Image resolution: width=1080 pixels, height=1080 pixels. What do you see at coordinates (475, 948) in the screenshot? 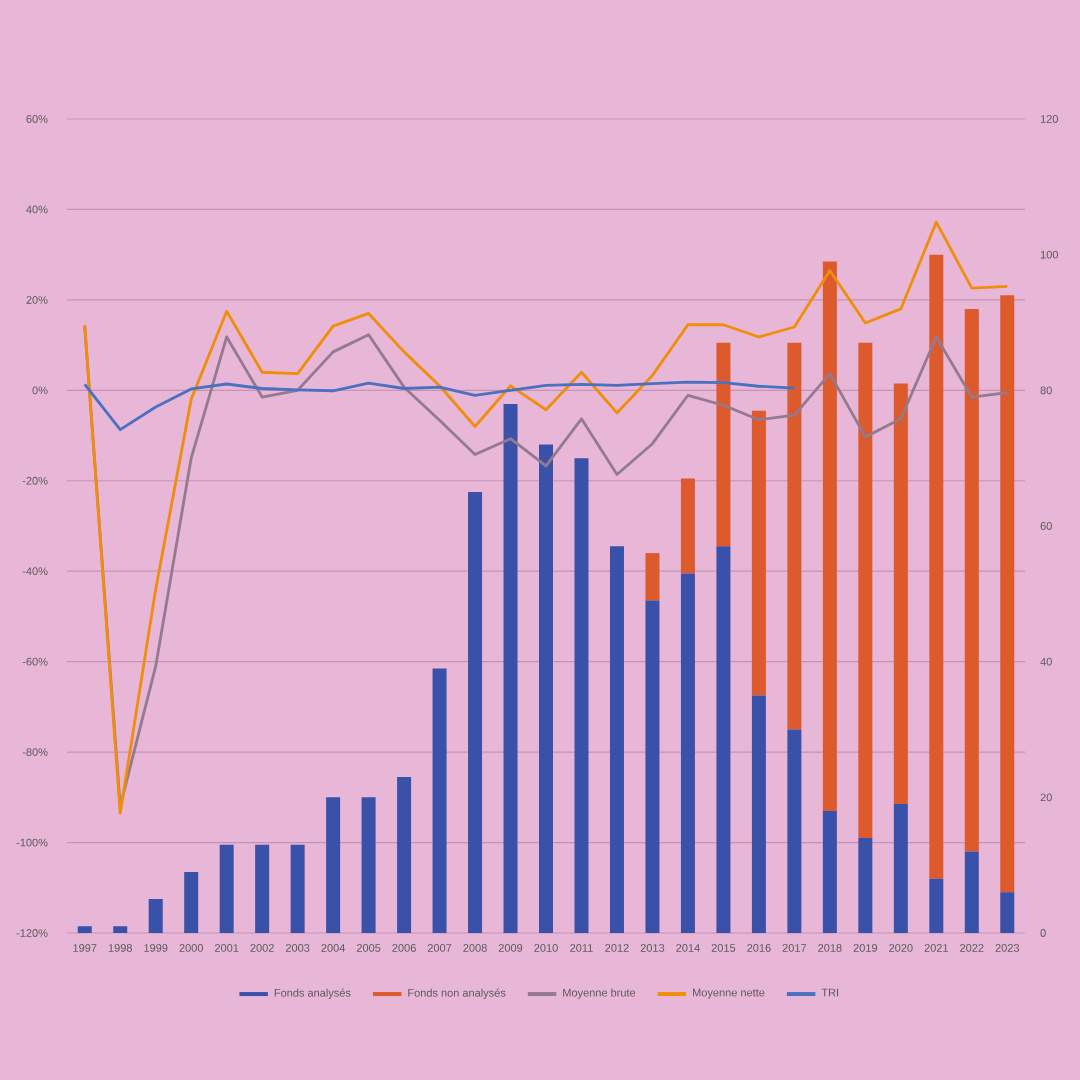
I see `x-tick-label: 2008` at bounding box center [475, 948].